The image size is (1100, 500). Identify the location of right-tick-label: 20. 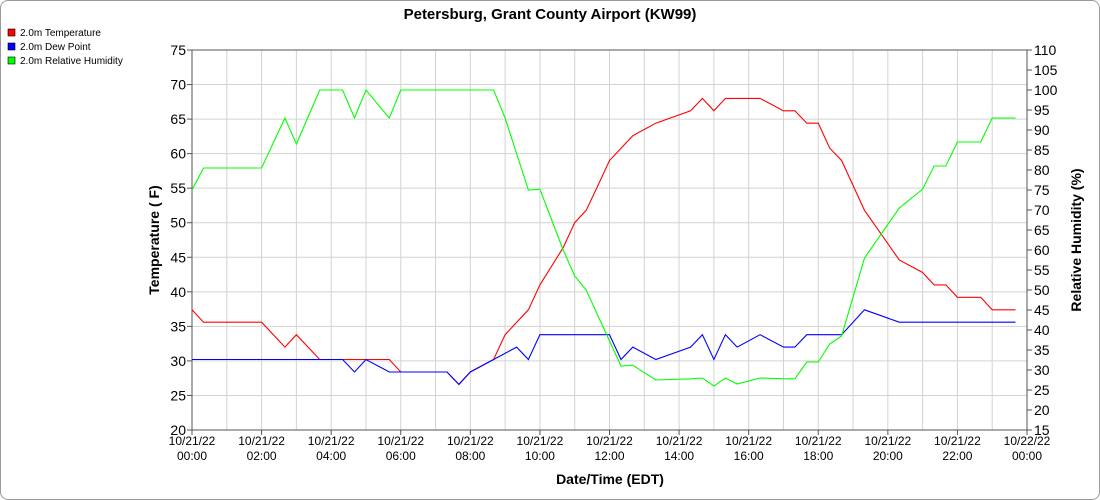
(1042, 410).